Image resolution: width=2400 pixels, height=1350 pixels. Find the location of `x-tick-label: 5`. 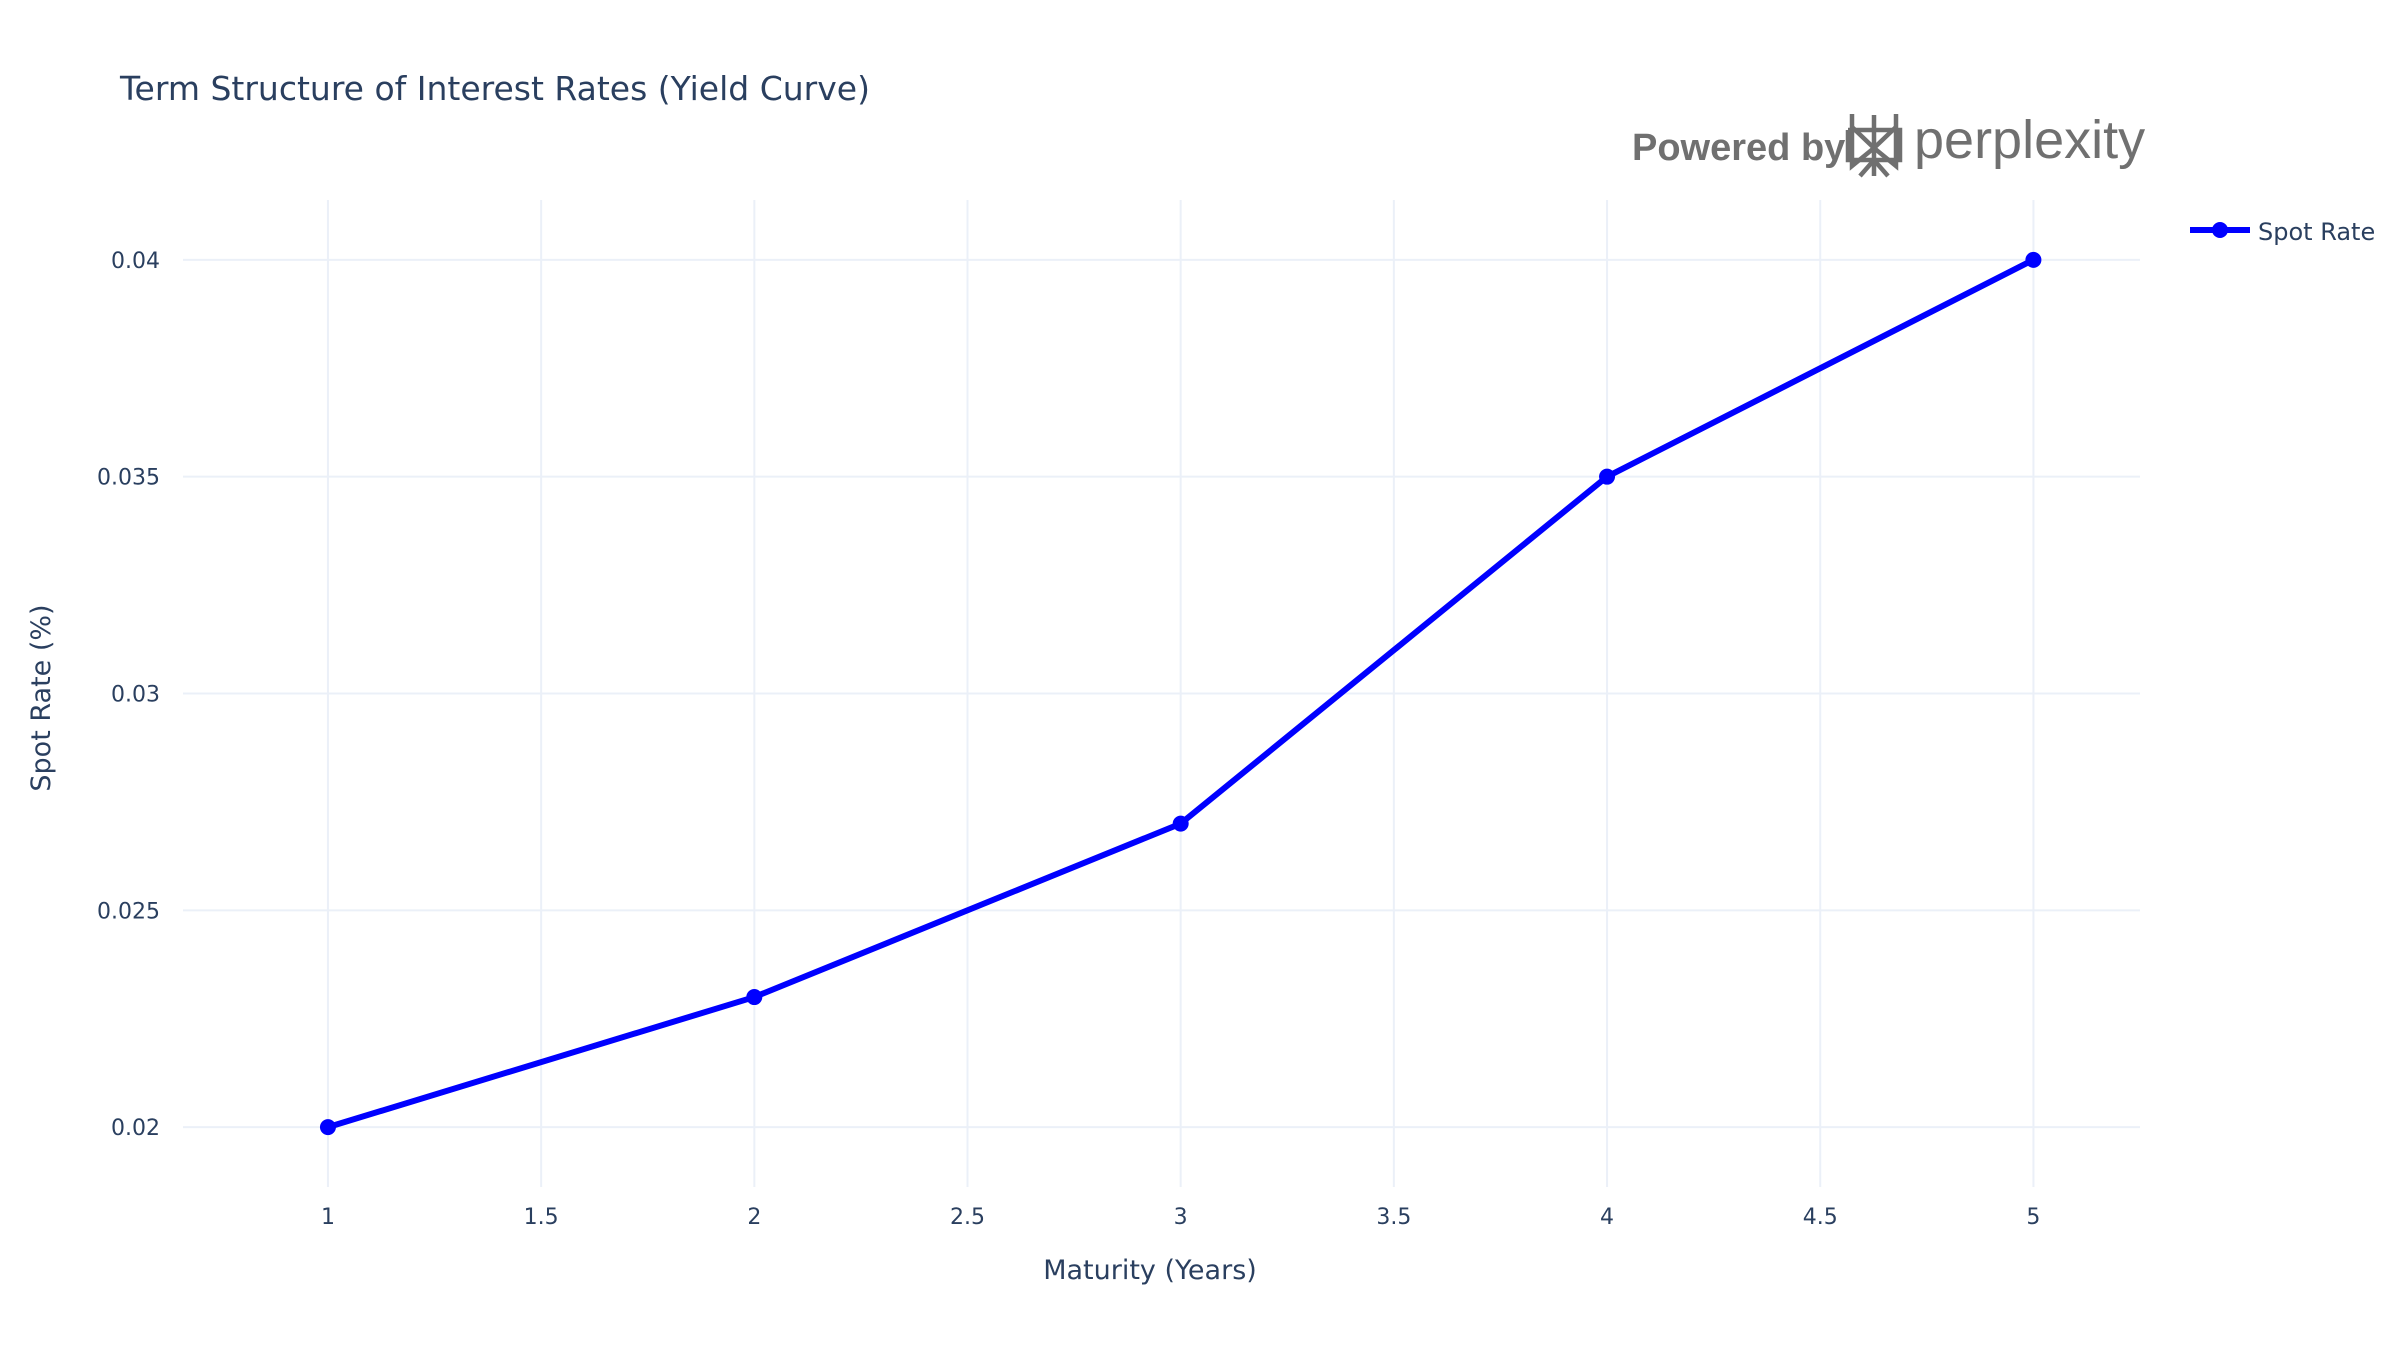

x-tick-label: 5 is located at coordinates (2033, 1217).